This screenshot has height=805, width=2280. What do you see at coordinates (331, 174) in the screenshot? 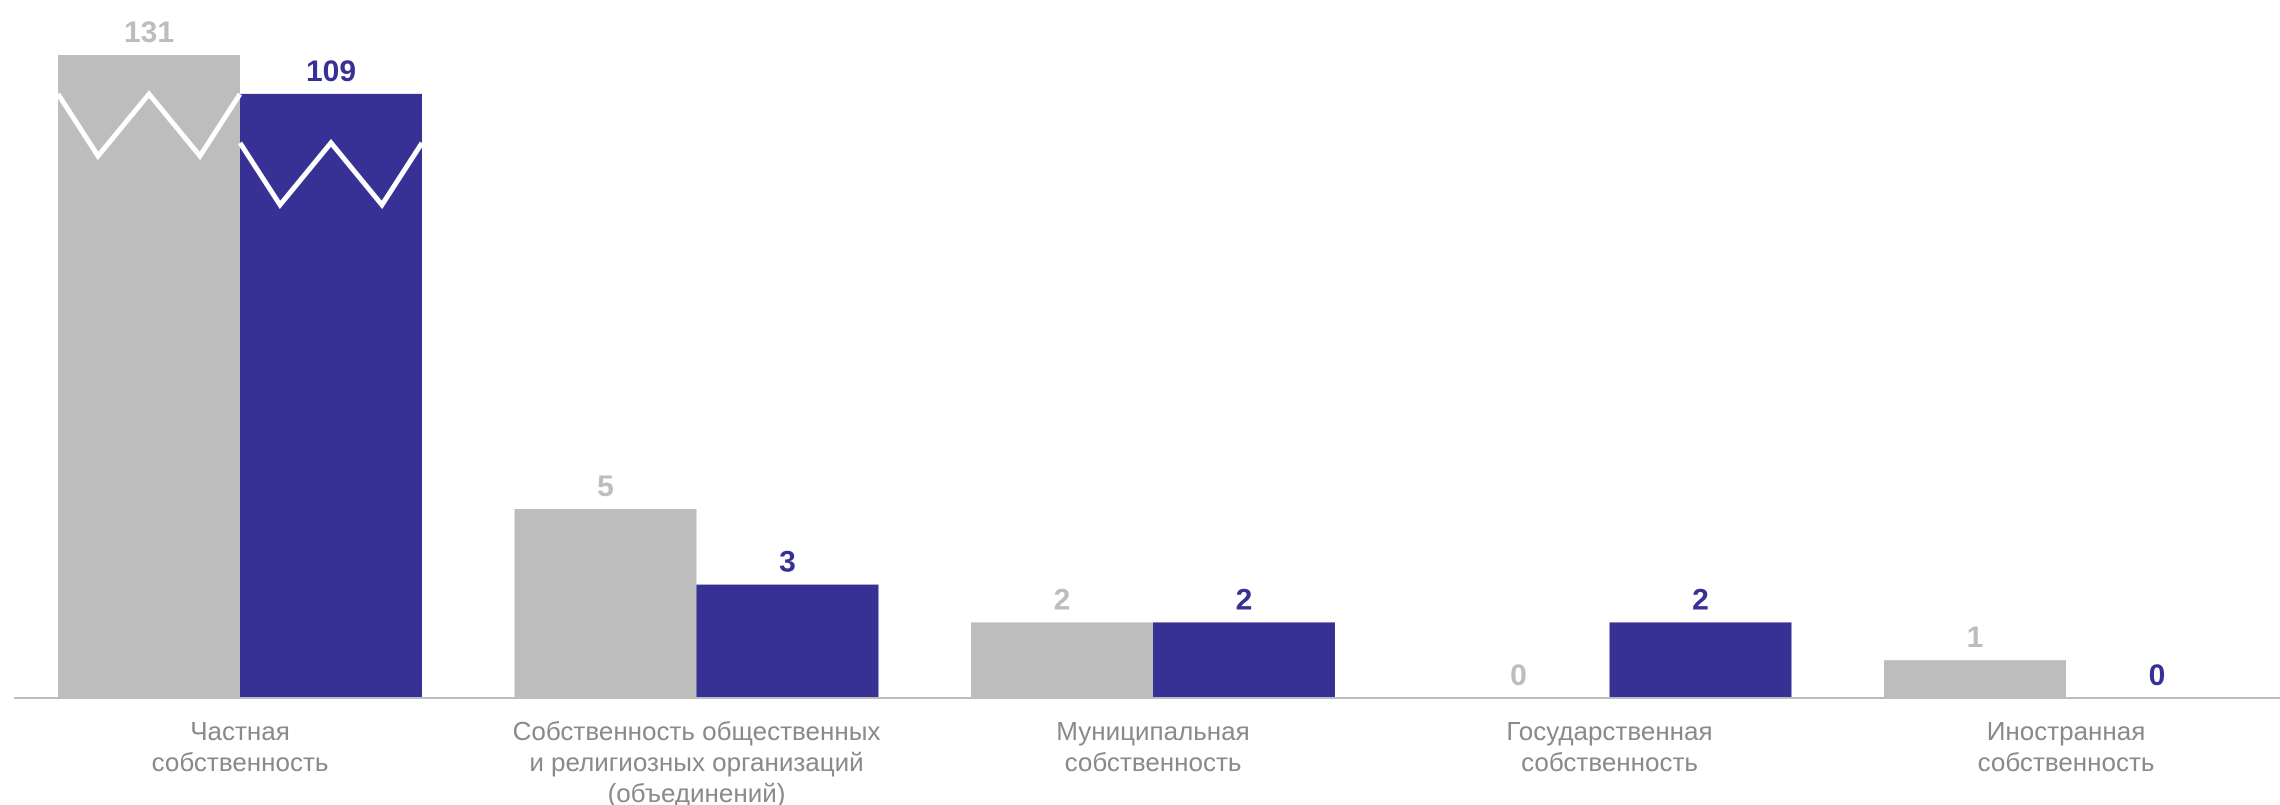
I see `axis-break-zigzag-series2` at bounding box center [331, 174].